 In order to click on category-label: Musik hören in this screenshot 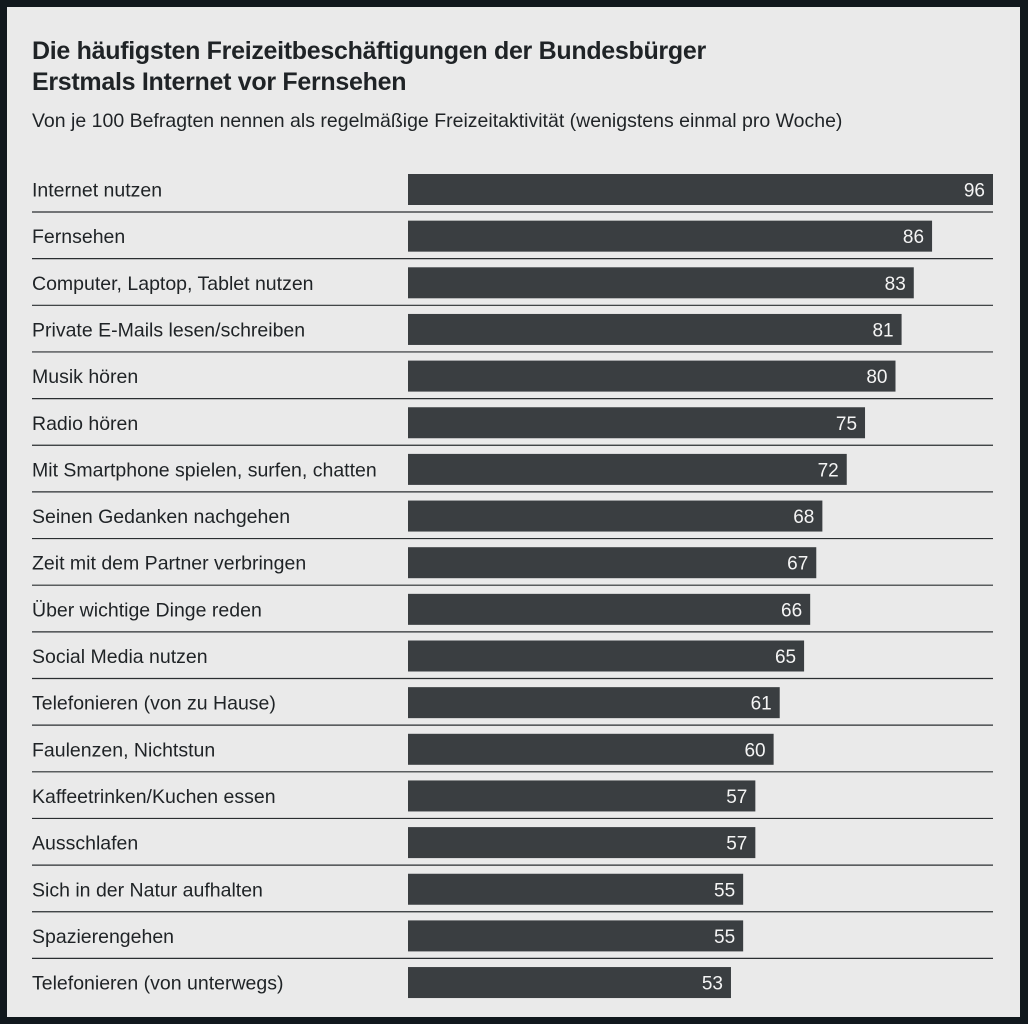, I will do `click(85, 377)`.